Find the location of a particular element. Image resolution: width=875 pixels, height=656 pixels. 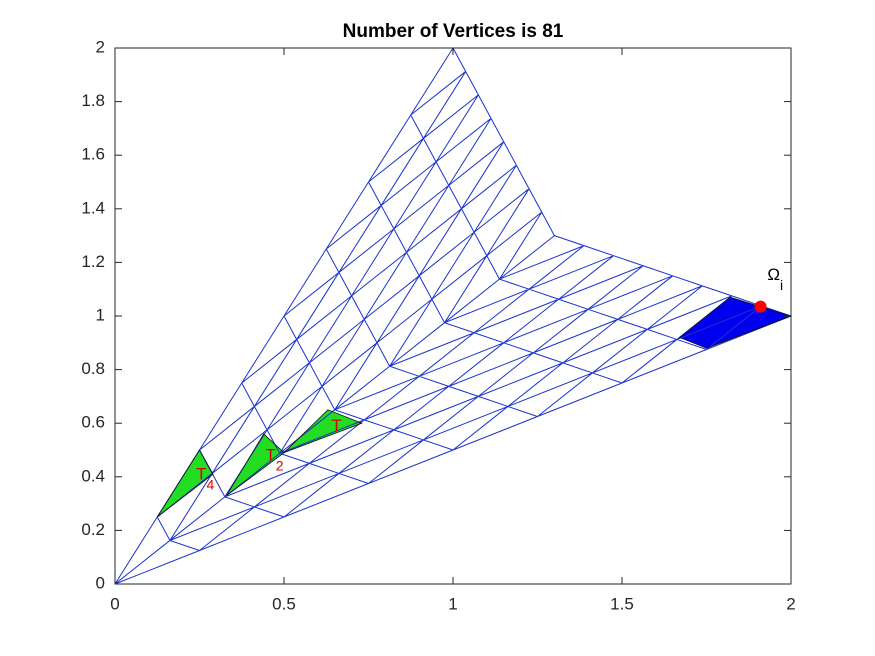

y-tick-label: 1.2 is located at coordinates (93, 261).